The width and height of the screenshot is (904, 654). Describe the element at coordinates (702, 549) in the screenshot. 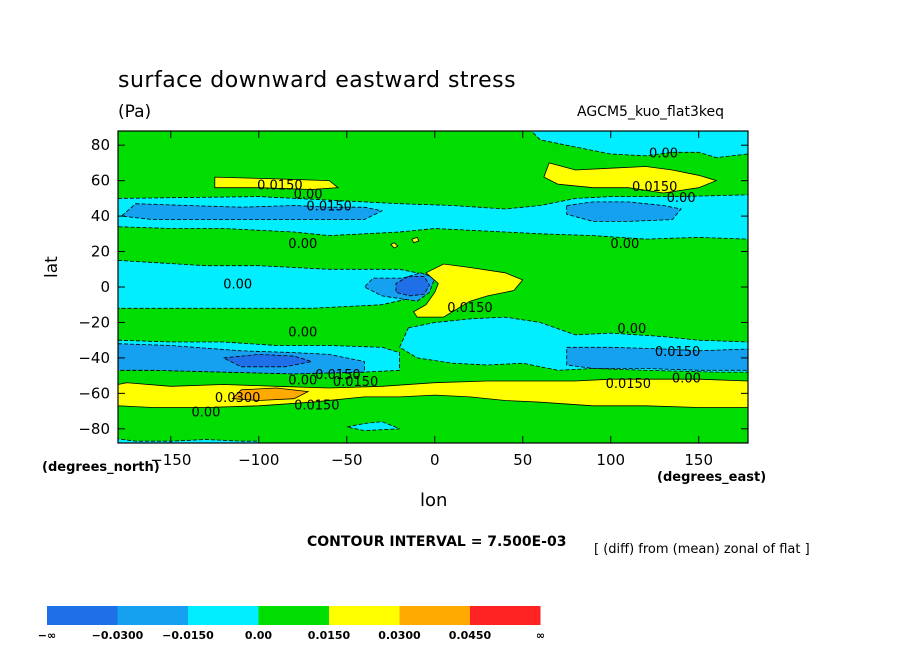

I see `difference-note: [ (diff) from (mean) zonal of flat ]` at that location.